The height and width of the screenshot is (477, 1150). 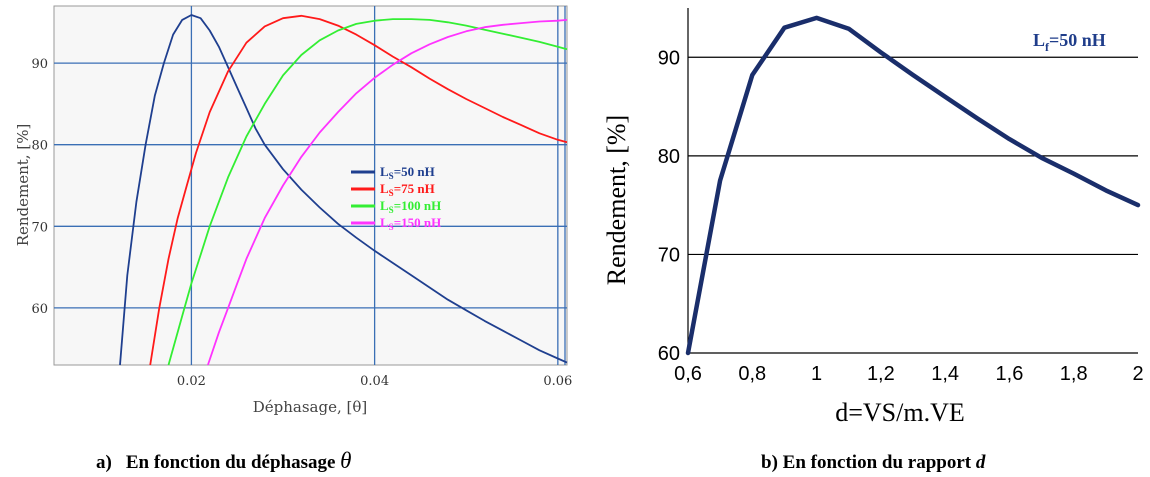 What do you see at coordinates (39, 146) in the screenshot?
I see `chart-a-y-tick: 80` at bounding box center [39, 146].